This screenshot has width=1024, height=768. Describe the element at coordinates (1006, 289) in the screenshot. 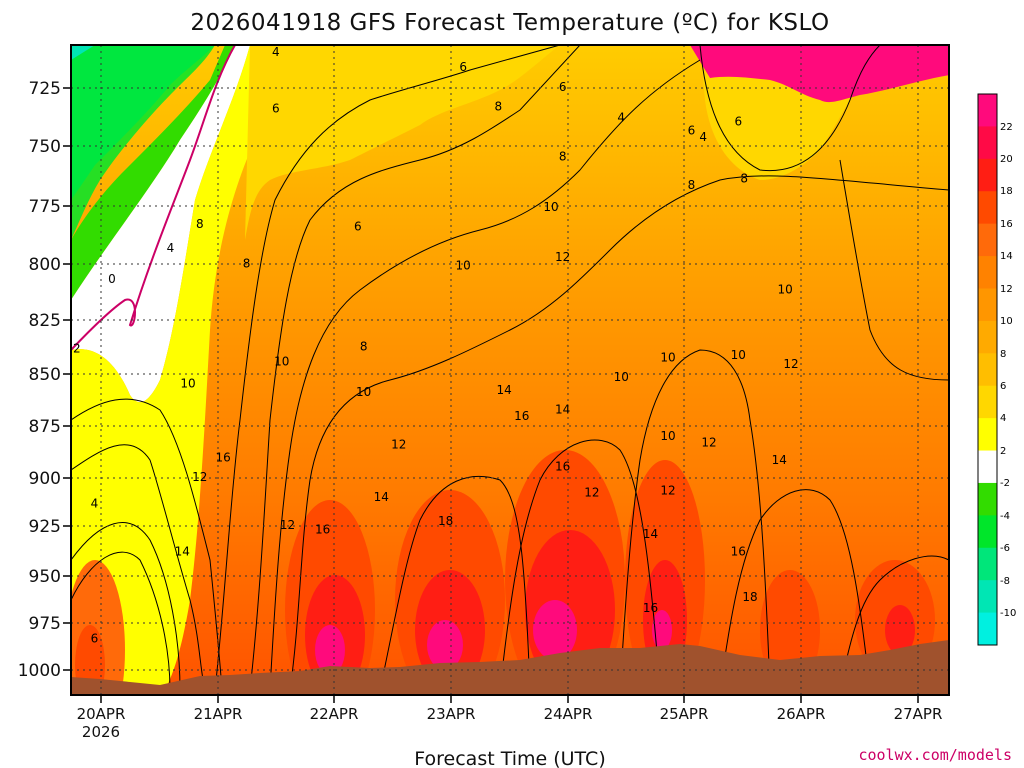

I see `colorbar-label: 12` at that location.